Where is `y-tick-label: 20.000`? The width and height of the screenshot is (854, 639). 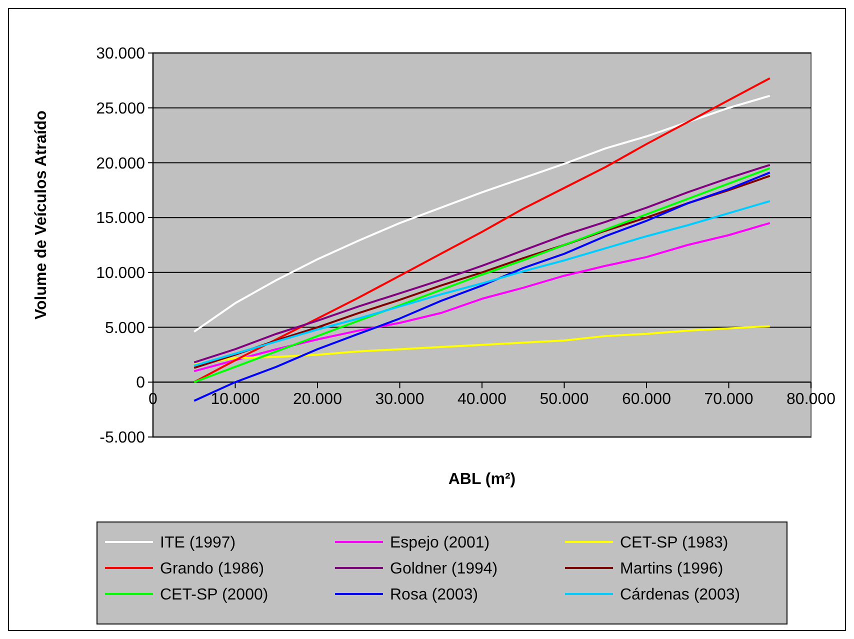
y-tick-label: 20.000 is located at coordinates (121, 163).